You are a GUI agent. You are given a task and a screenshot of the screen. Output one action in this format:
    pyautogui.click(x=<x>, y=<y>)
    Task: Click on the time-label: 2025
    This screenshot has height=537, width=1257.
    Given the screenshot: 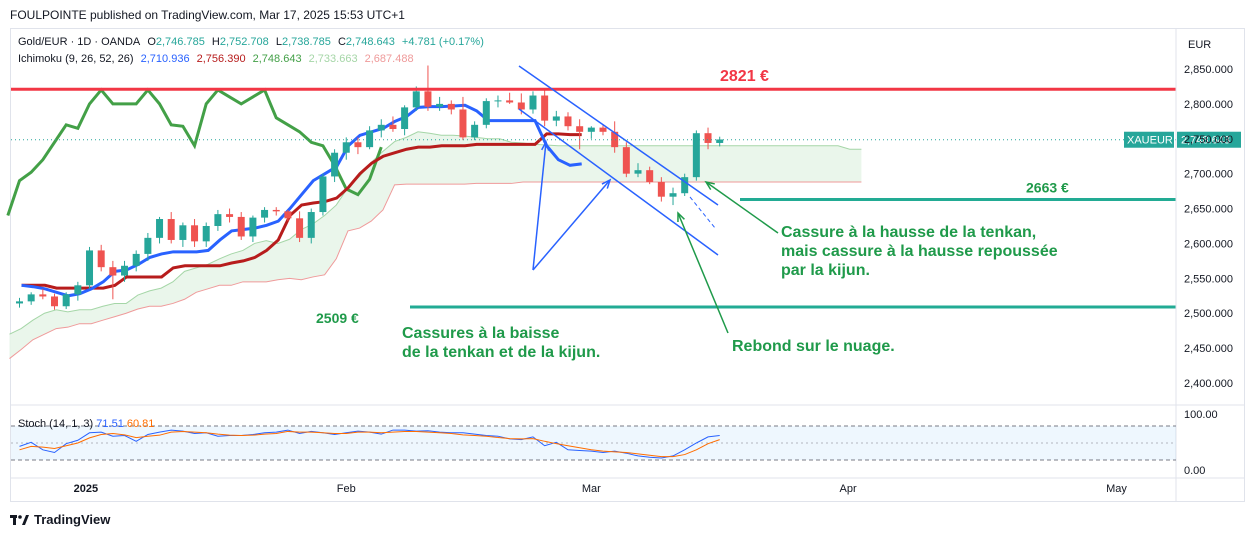 What is the action you would take?
    pyautogui.click(x=86, y=489)
    